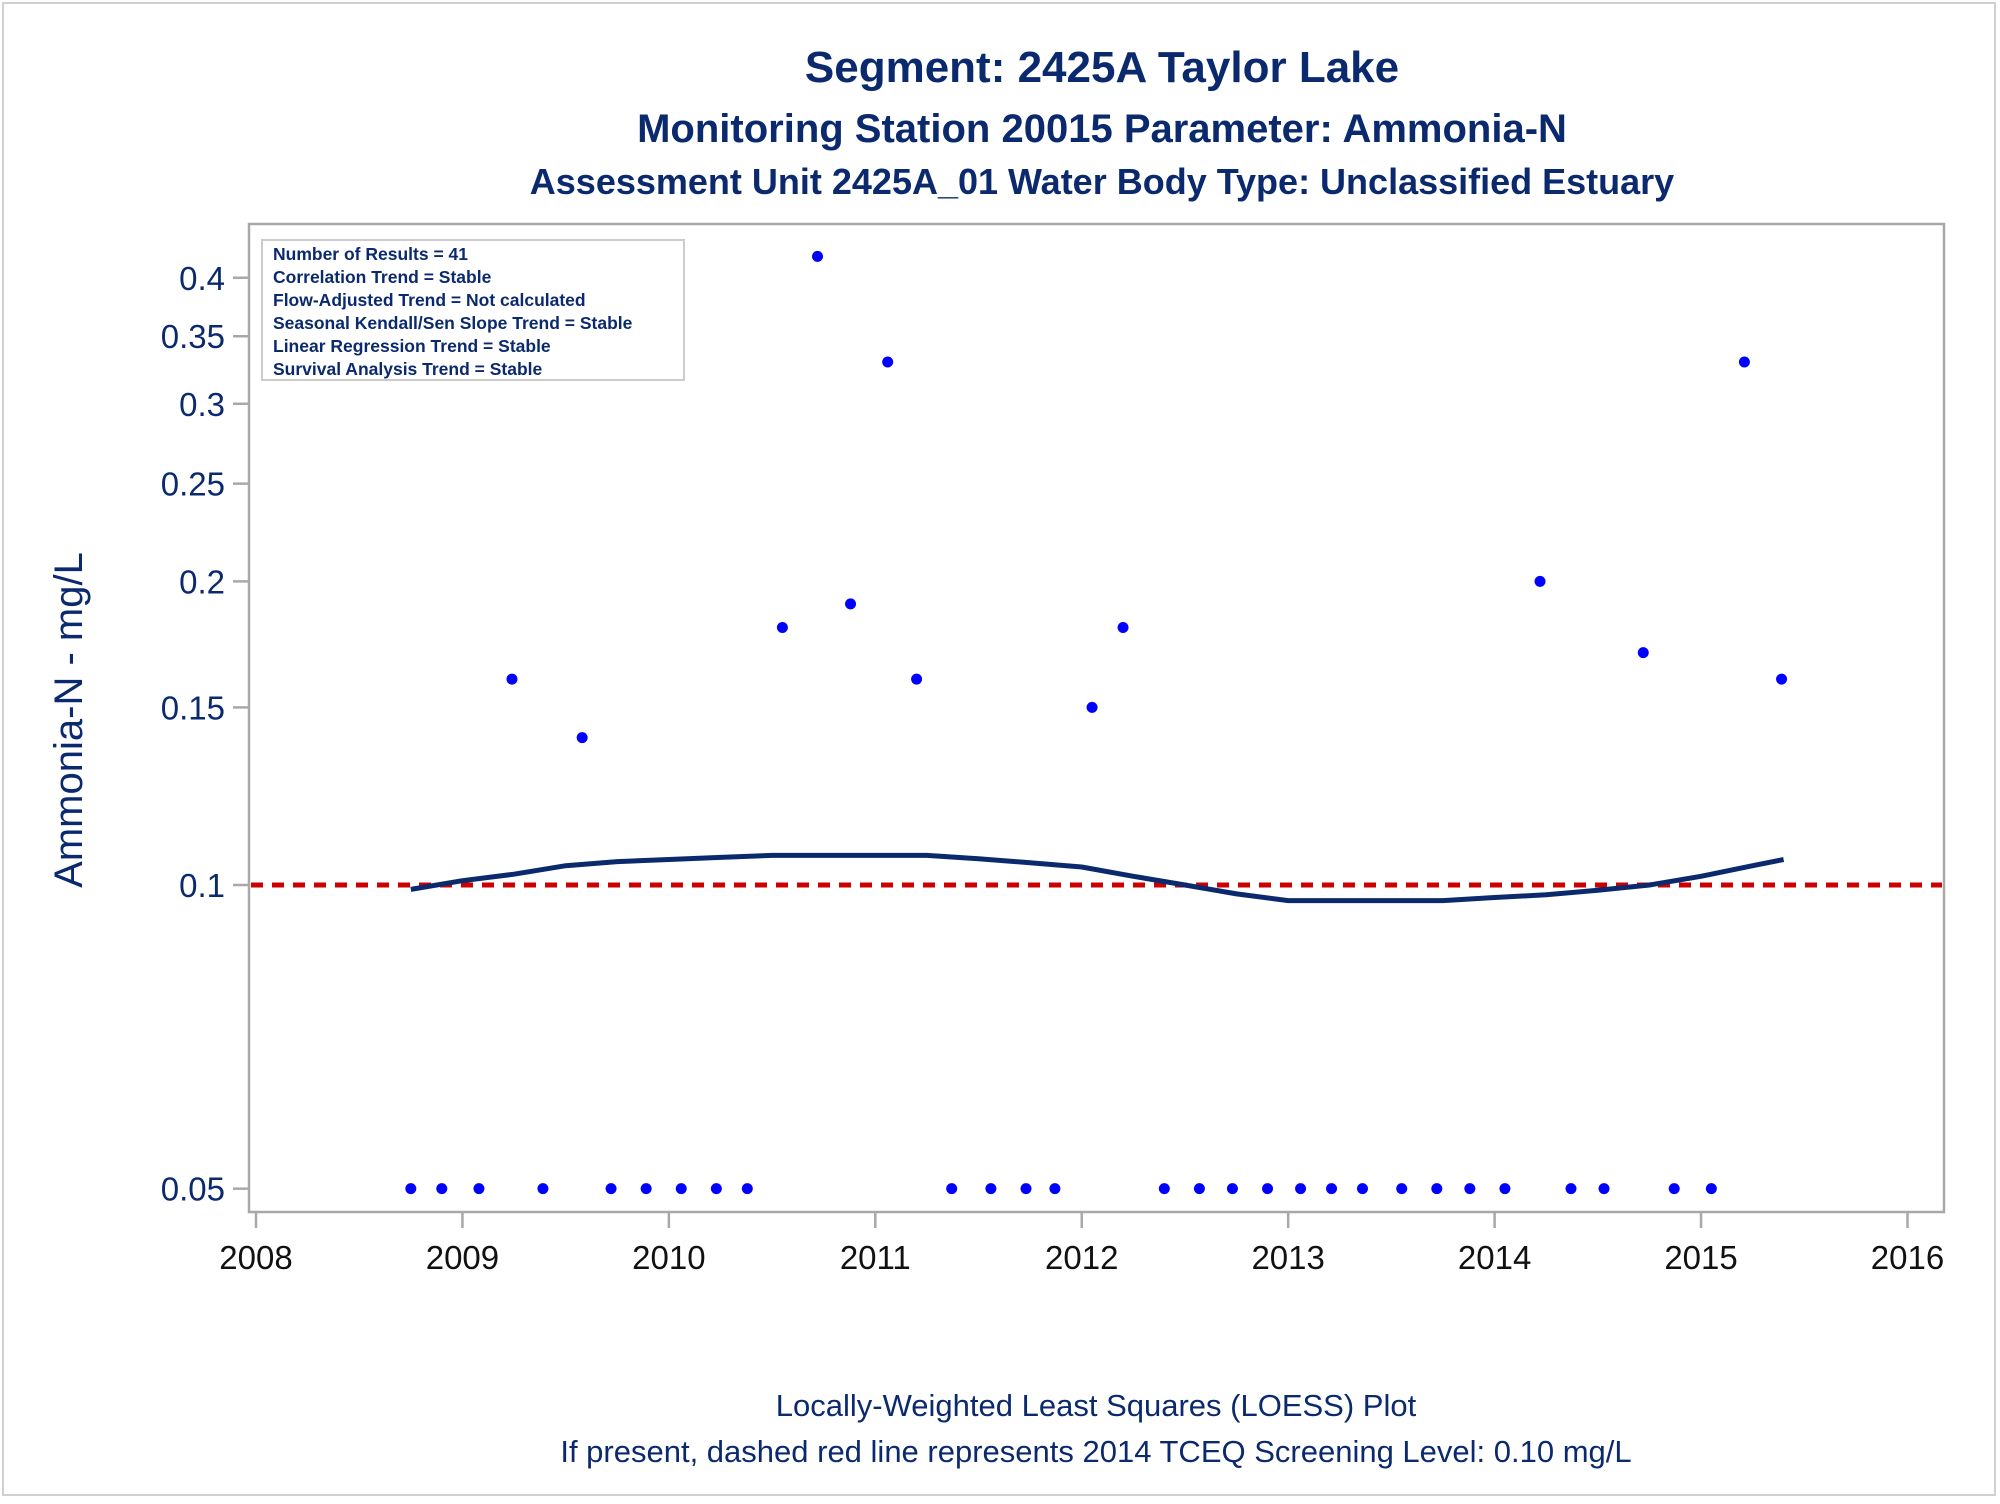 This screenshot has height=1504, width=2000. Describe the element at coordinates (255, 1257) in the screenshot. I see `x-tick-label: 2008` at that location.